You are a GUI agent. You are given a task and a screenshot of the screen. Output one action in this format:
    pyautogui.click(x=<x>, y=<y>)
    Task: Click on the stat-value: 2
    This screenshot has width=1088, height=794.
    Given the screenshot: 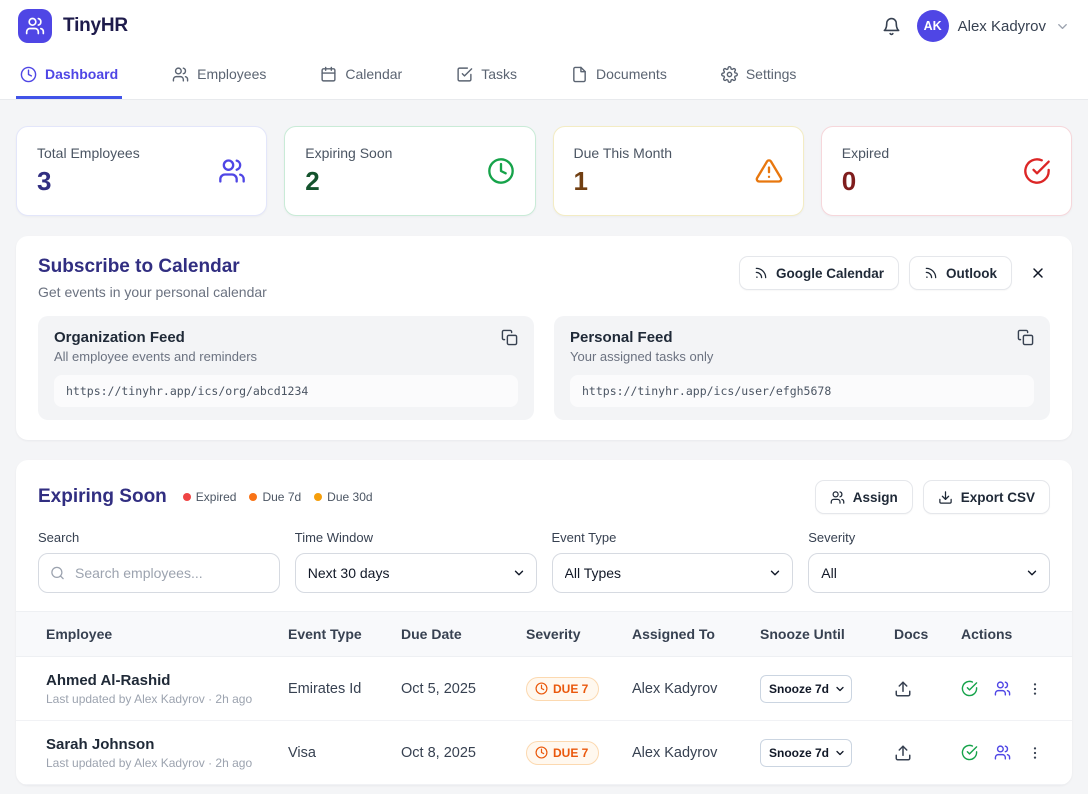 What is the action you would take?
    pyautogui.click(x=312, y=181)
    